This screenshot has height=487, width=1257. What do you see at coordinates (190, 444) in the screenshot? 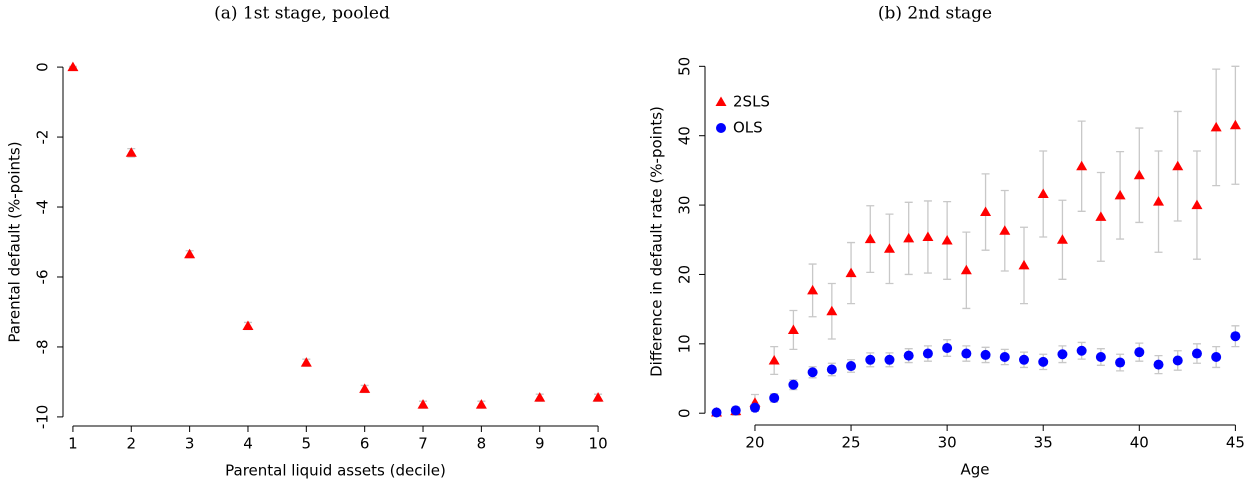
I see `x-tick-label: 3` at bounding box center [190, 444].